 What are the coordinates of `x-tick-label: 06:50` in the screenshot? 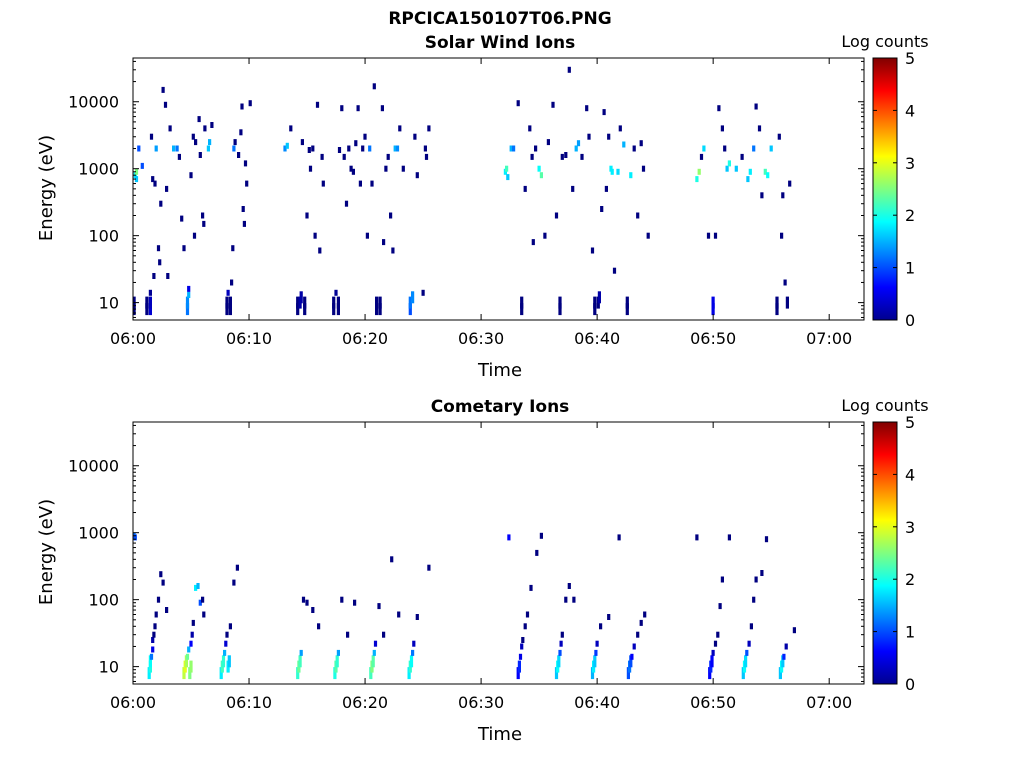 It's located at (713, 702).